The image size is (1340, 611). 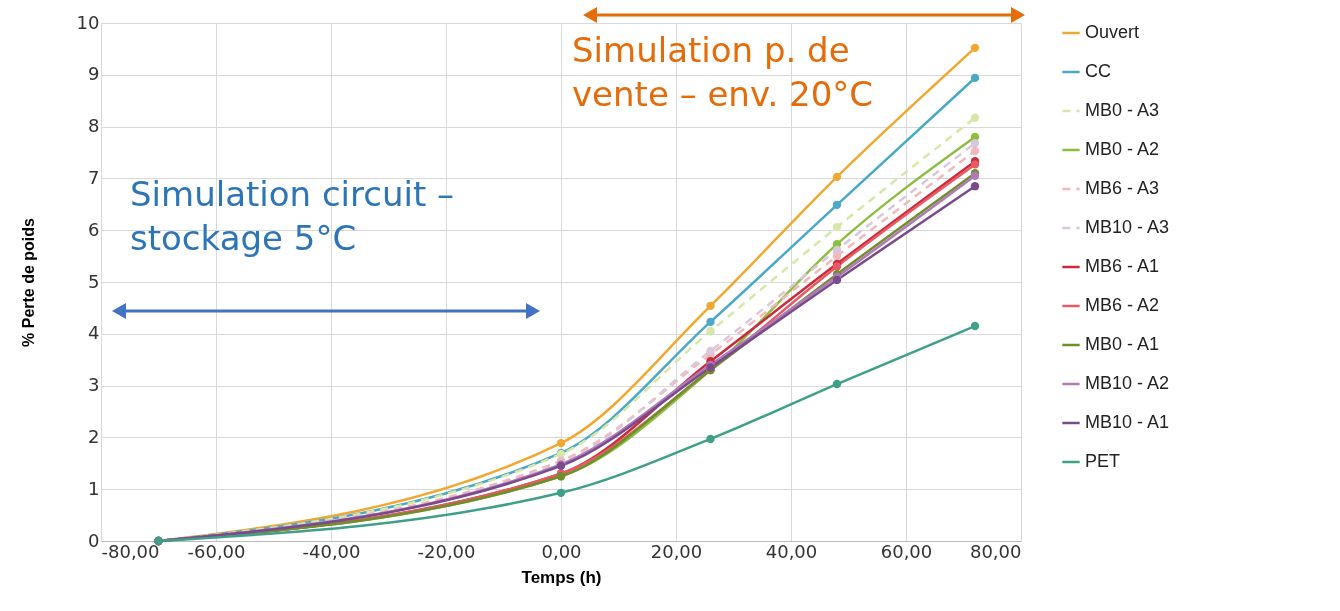 I want to click on y-tick-label: 8, so click(x=94, y=126).